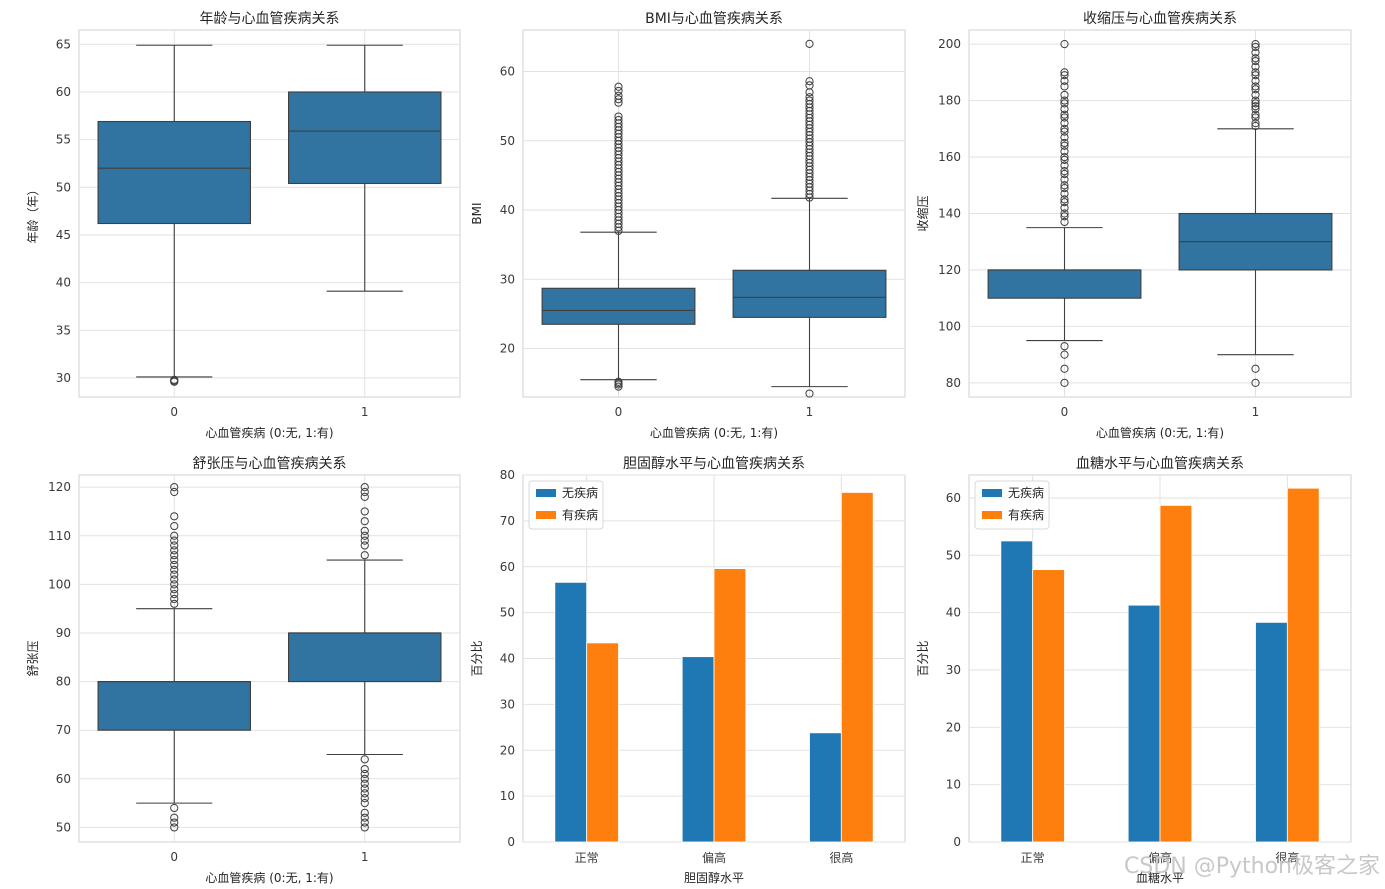 The height and width of the screenshot is (889, 1385). I want to click on y-axis-label: 收缩压, so click(922, 213).